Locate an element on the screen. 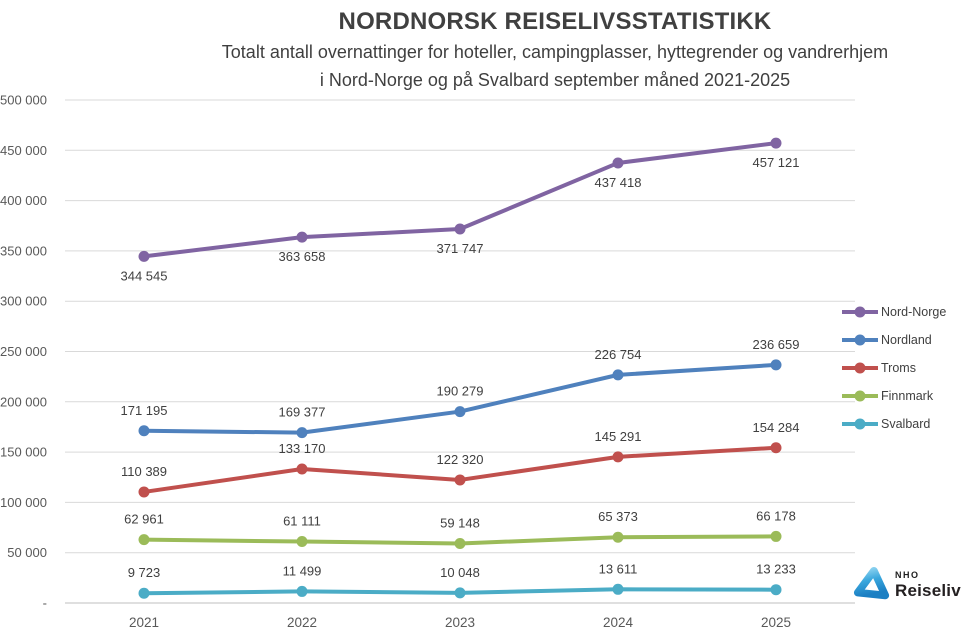 The height and width of the screenshot is (630, 962). y-axis-tick-label: 350 000 is located at coordinates (23, 250).